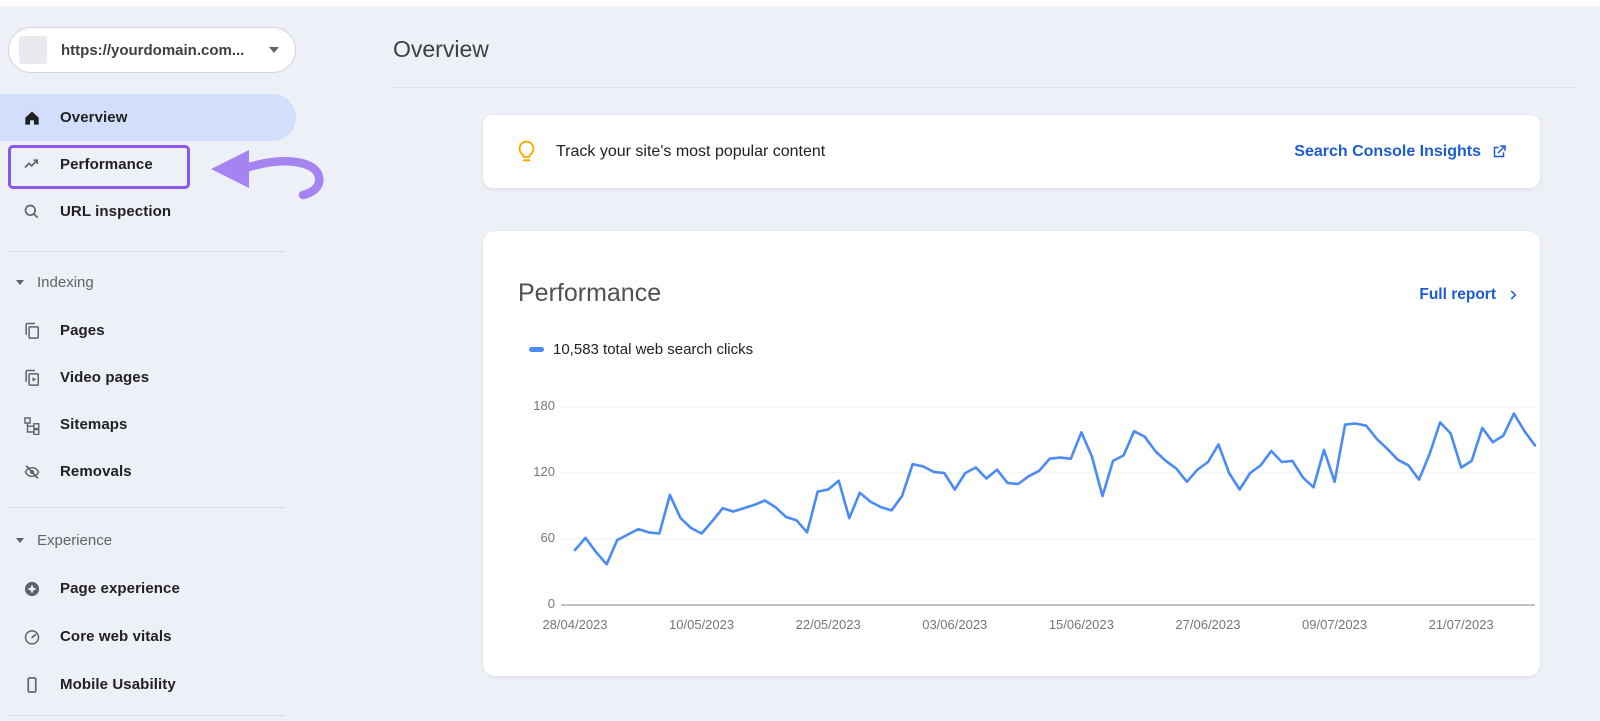  I want to click on sidebar-item-performance: Performance, so click(148, 164).